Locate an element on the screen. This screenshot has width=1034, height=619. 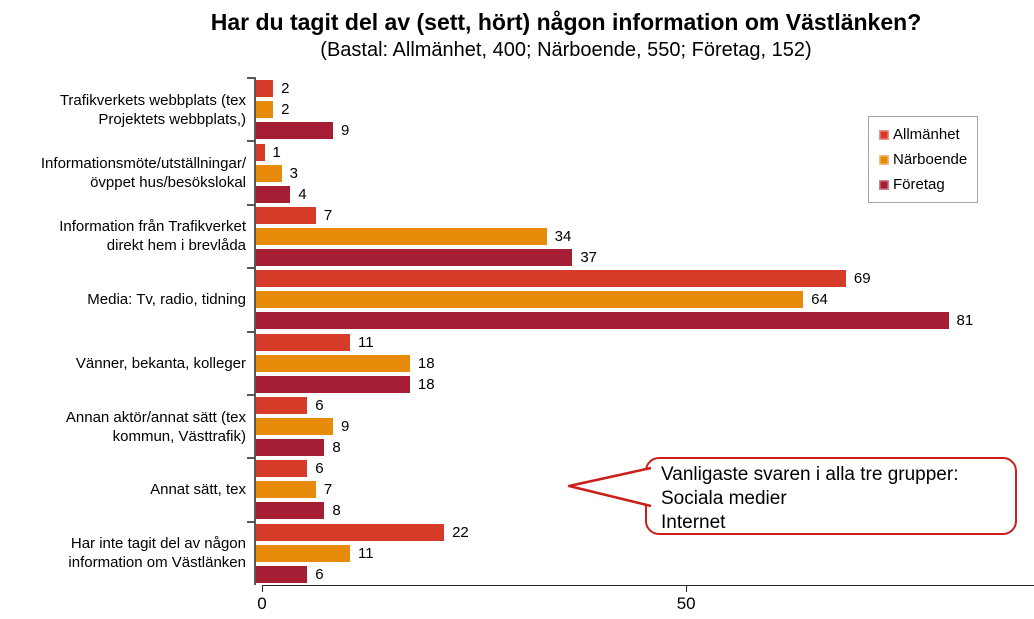
x-axis-tick-label: 0 is located at coordinates (262, 603).